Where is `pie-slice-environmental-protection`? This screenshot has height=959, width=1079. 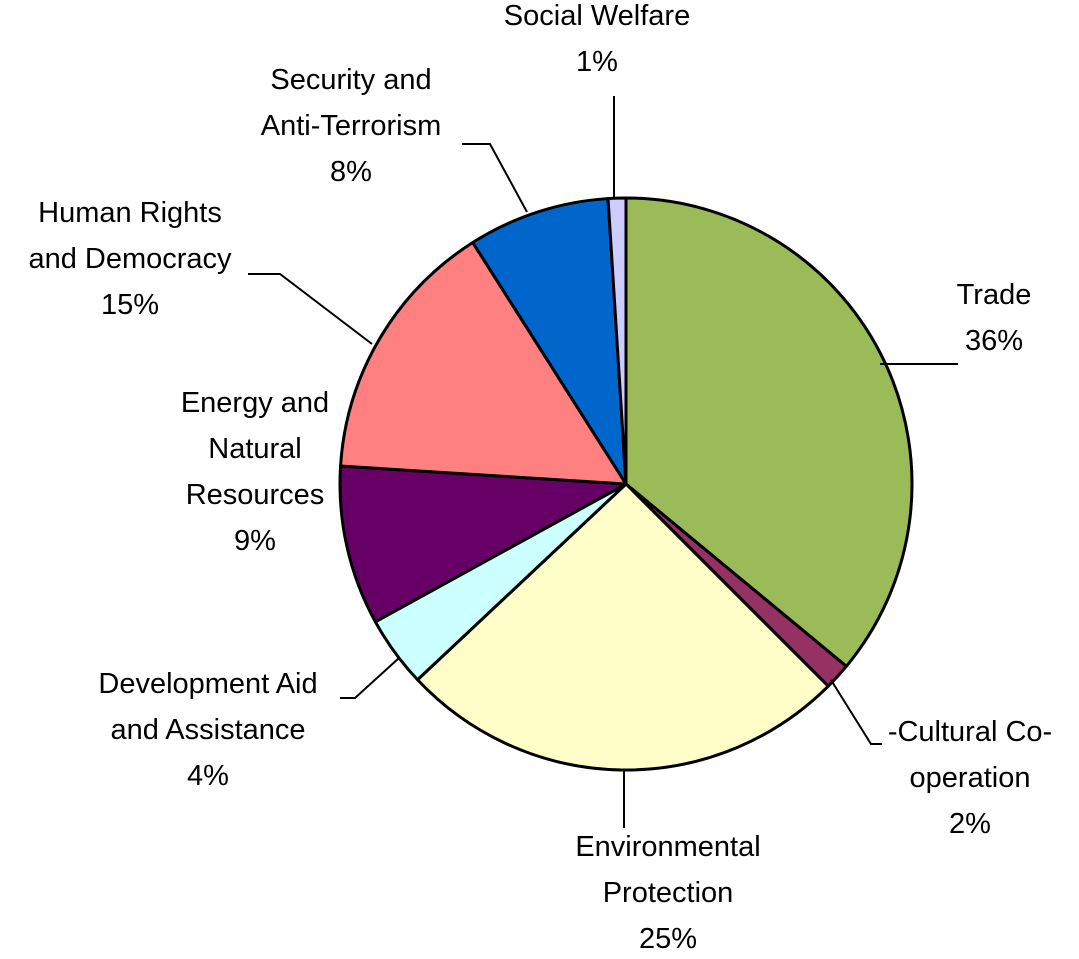 pie-slice-environmental-protection is located at coordinates (623, 627).